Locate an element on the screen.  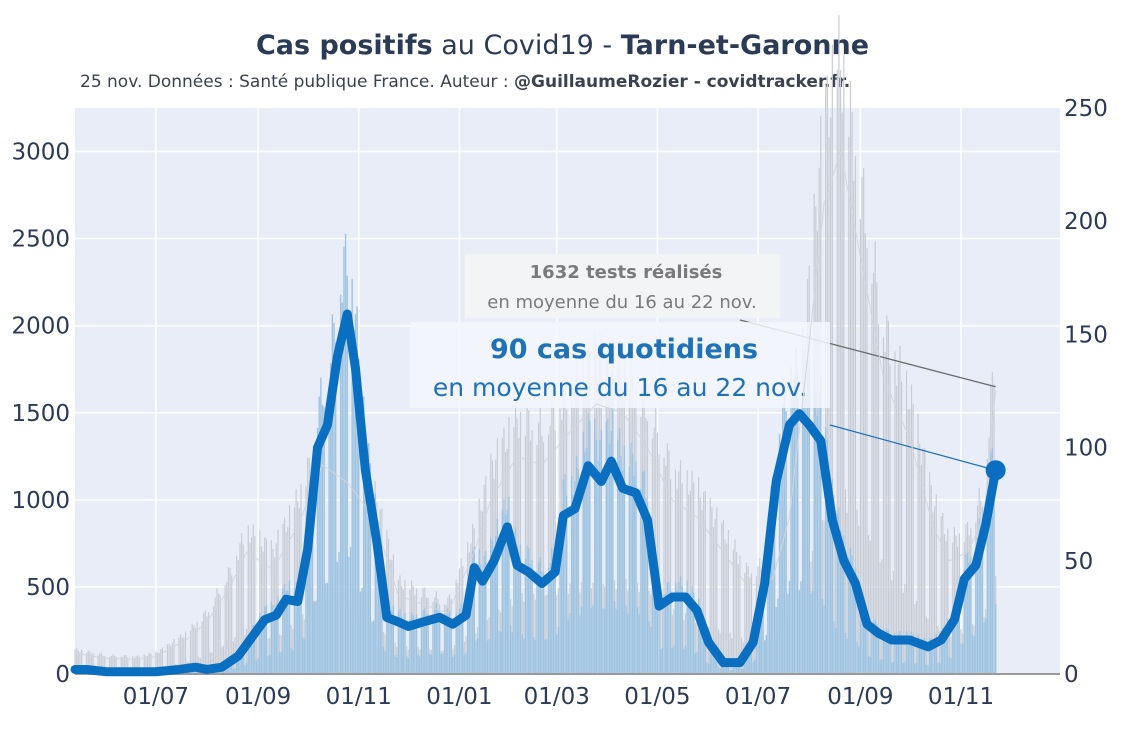
x-tick-label: 01/09 is located at coordinates (860, 697).